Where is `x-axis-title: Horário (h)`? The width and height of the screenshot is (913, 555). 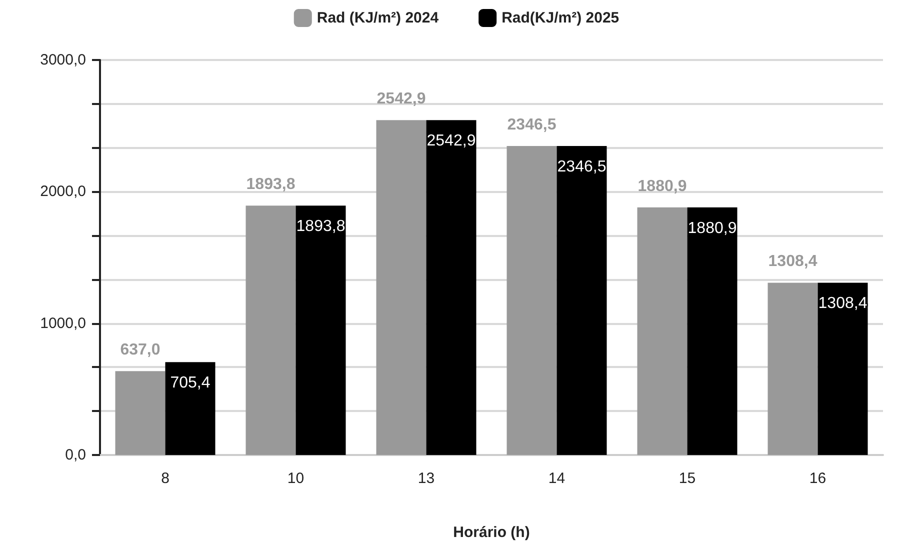
x-axis-title: Horário (h) is located at coordinates (491, 532).